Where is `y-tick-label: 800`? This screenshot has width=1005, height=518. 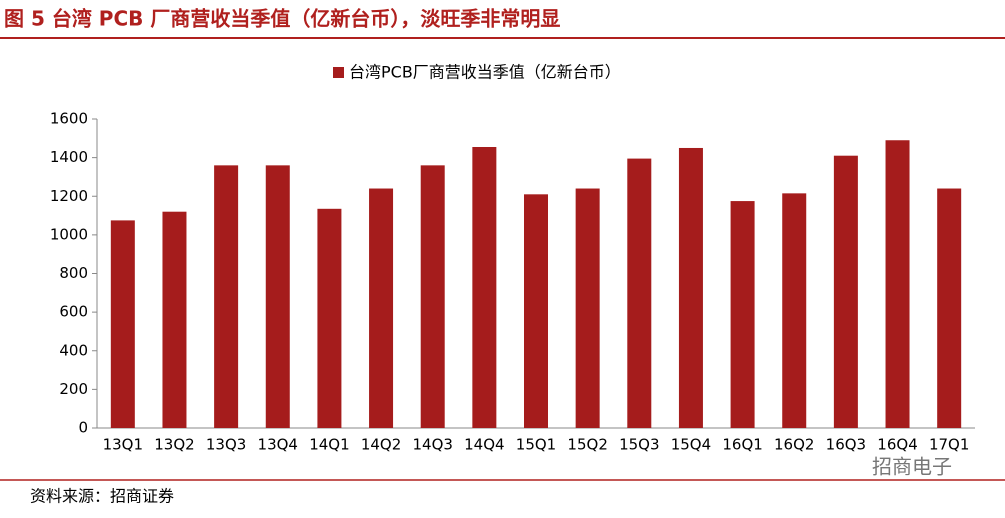
y-tick-label: 800 is located at coordinates (73, 273).